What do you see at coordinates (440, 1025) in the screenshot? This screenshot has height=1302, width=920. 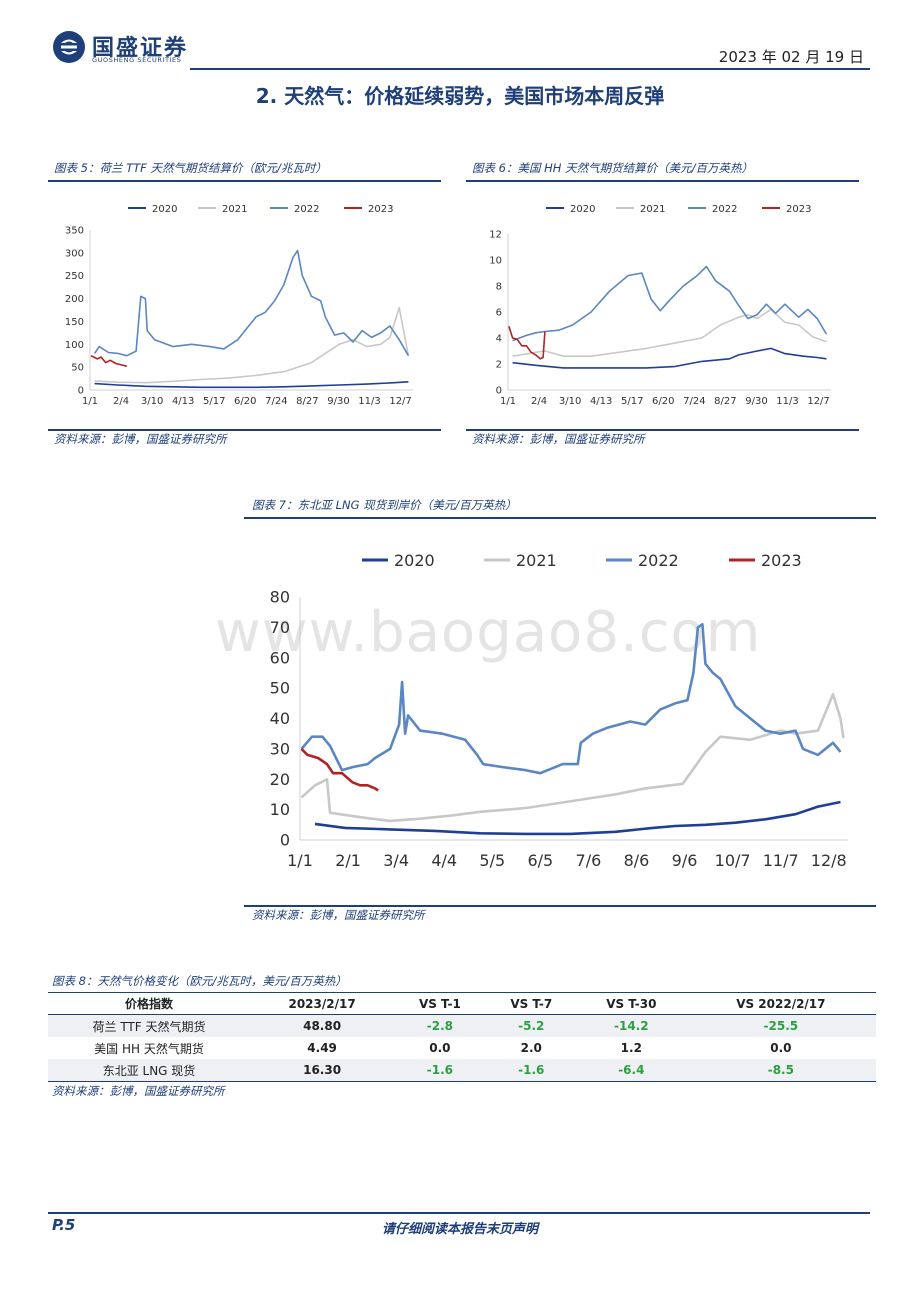 I see `row-t1: -2.8` at bounding box center [440, 1025].